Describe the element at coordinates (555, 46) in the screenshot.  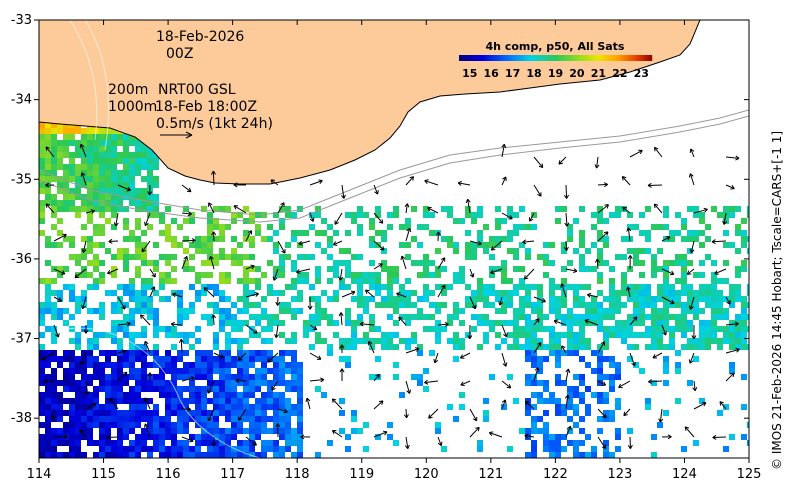
I see `colorbar-title: 4h comp, p50, All Sats` at that location.